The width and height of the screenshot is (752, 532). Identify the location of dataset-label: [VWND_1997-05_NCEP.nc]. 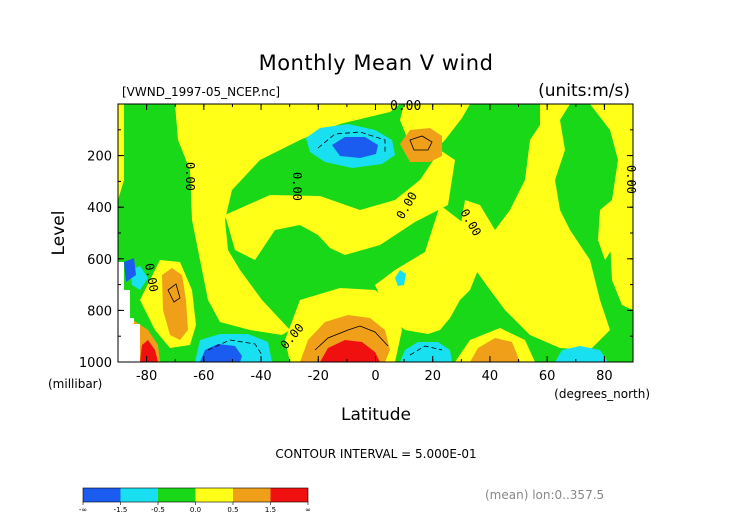
(201, 92).